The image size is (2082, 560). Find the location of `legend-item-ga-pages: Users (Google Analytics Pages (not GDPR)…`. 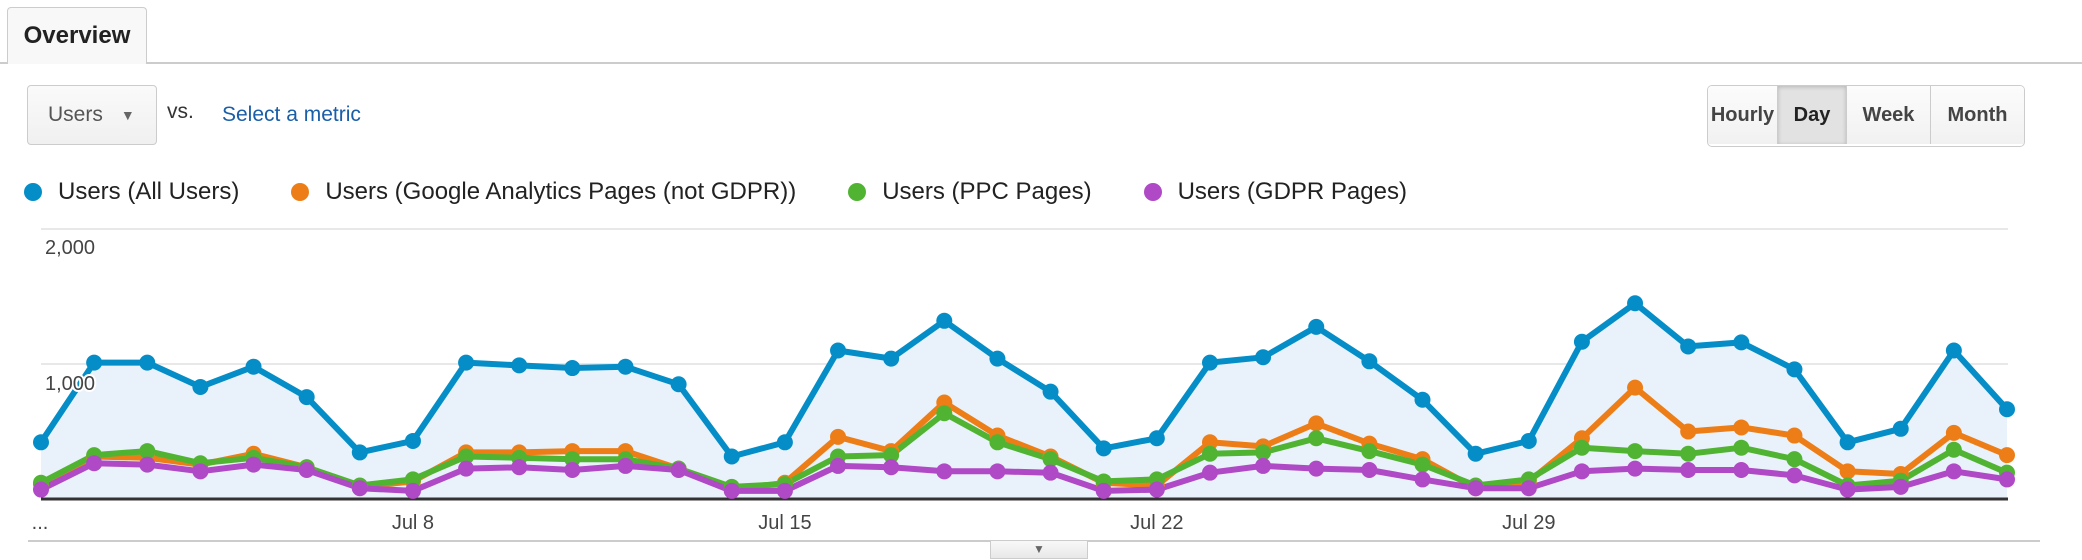

legend-item-ga-pages: Users (Google Analytics Pages (not GDPR)… is located at coordinates (543, 192).